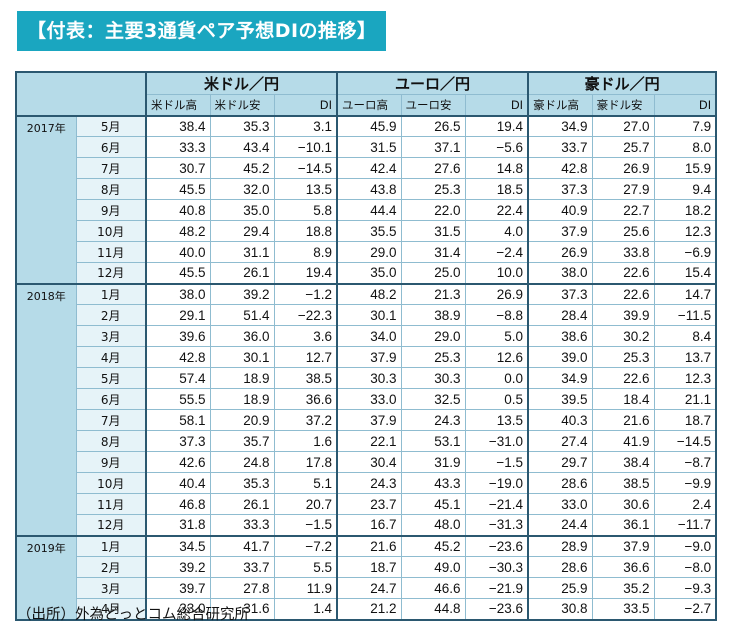 Image resolution: width=740 pixels, height=631 pixels. What do you see at coordinates (560, 378) in the screenshot?
I see `value-cell: 34.9` at bounding box center [560, 378].